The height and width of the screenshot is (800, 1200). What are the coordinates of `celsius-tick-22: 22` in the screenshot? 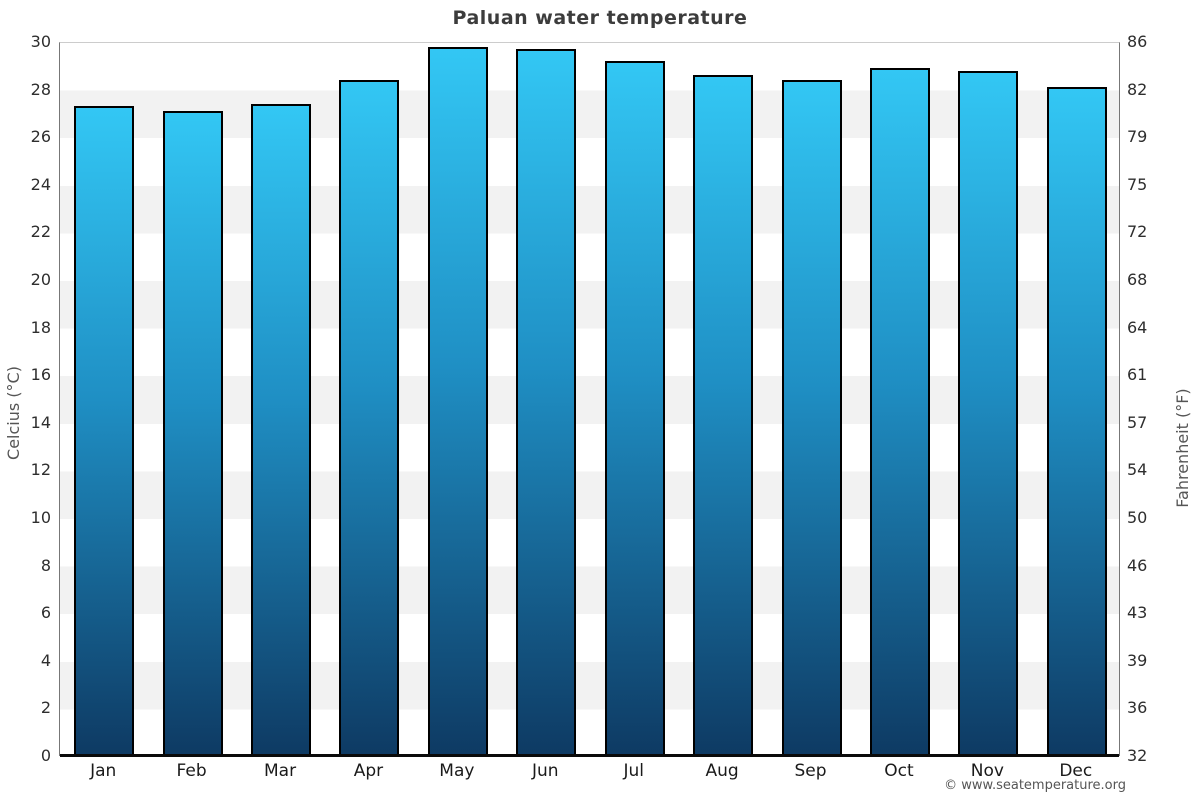 It's located at (40, 232).